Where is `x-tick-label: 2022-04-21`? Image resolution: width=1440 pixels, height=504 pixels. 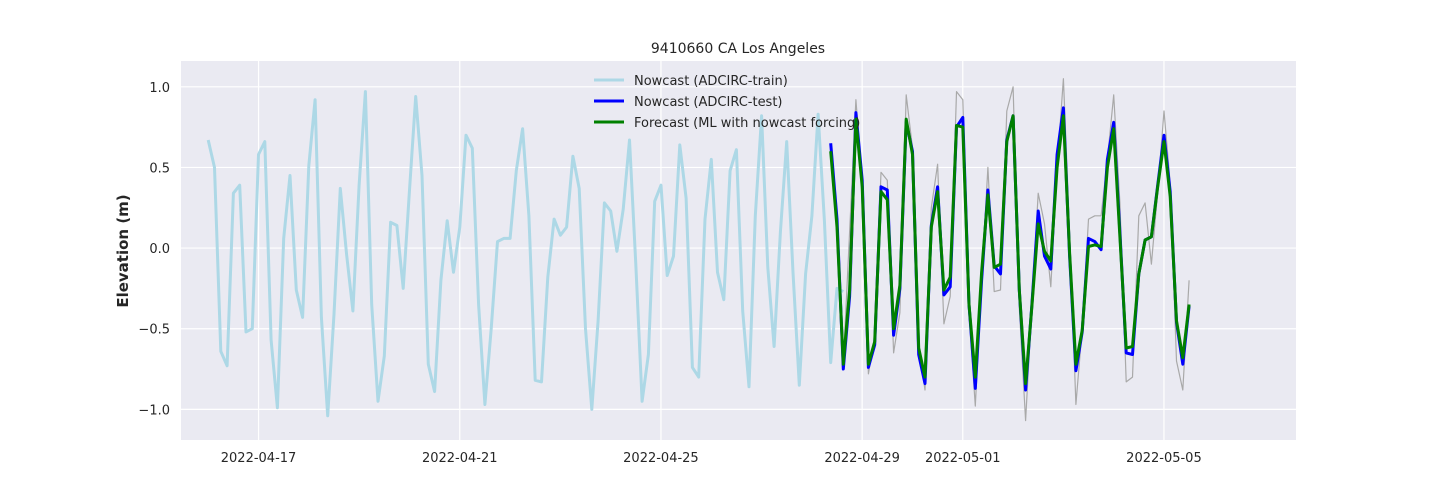
x-tick-label: 2022-04-21 is located at coordinates (460, 458).